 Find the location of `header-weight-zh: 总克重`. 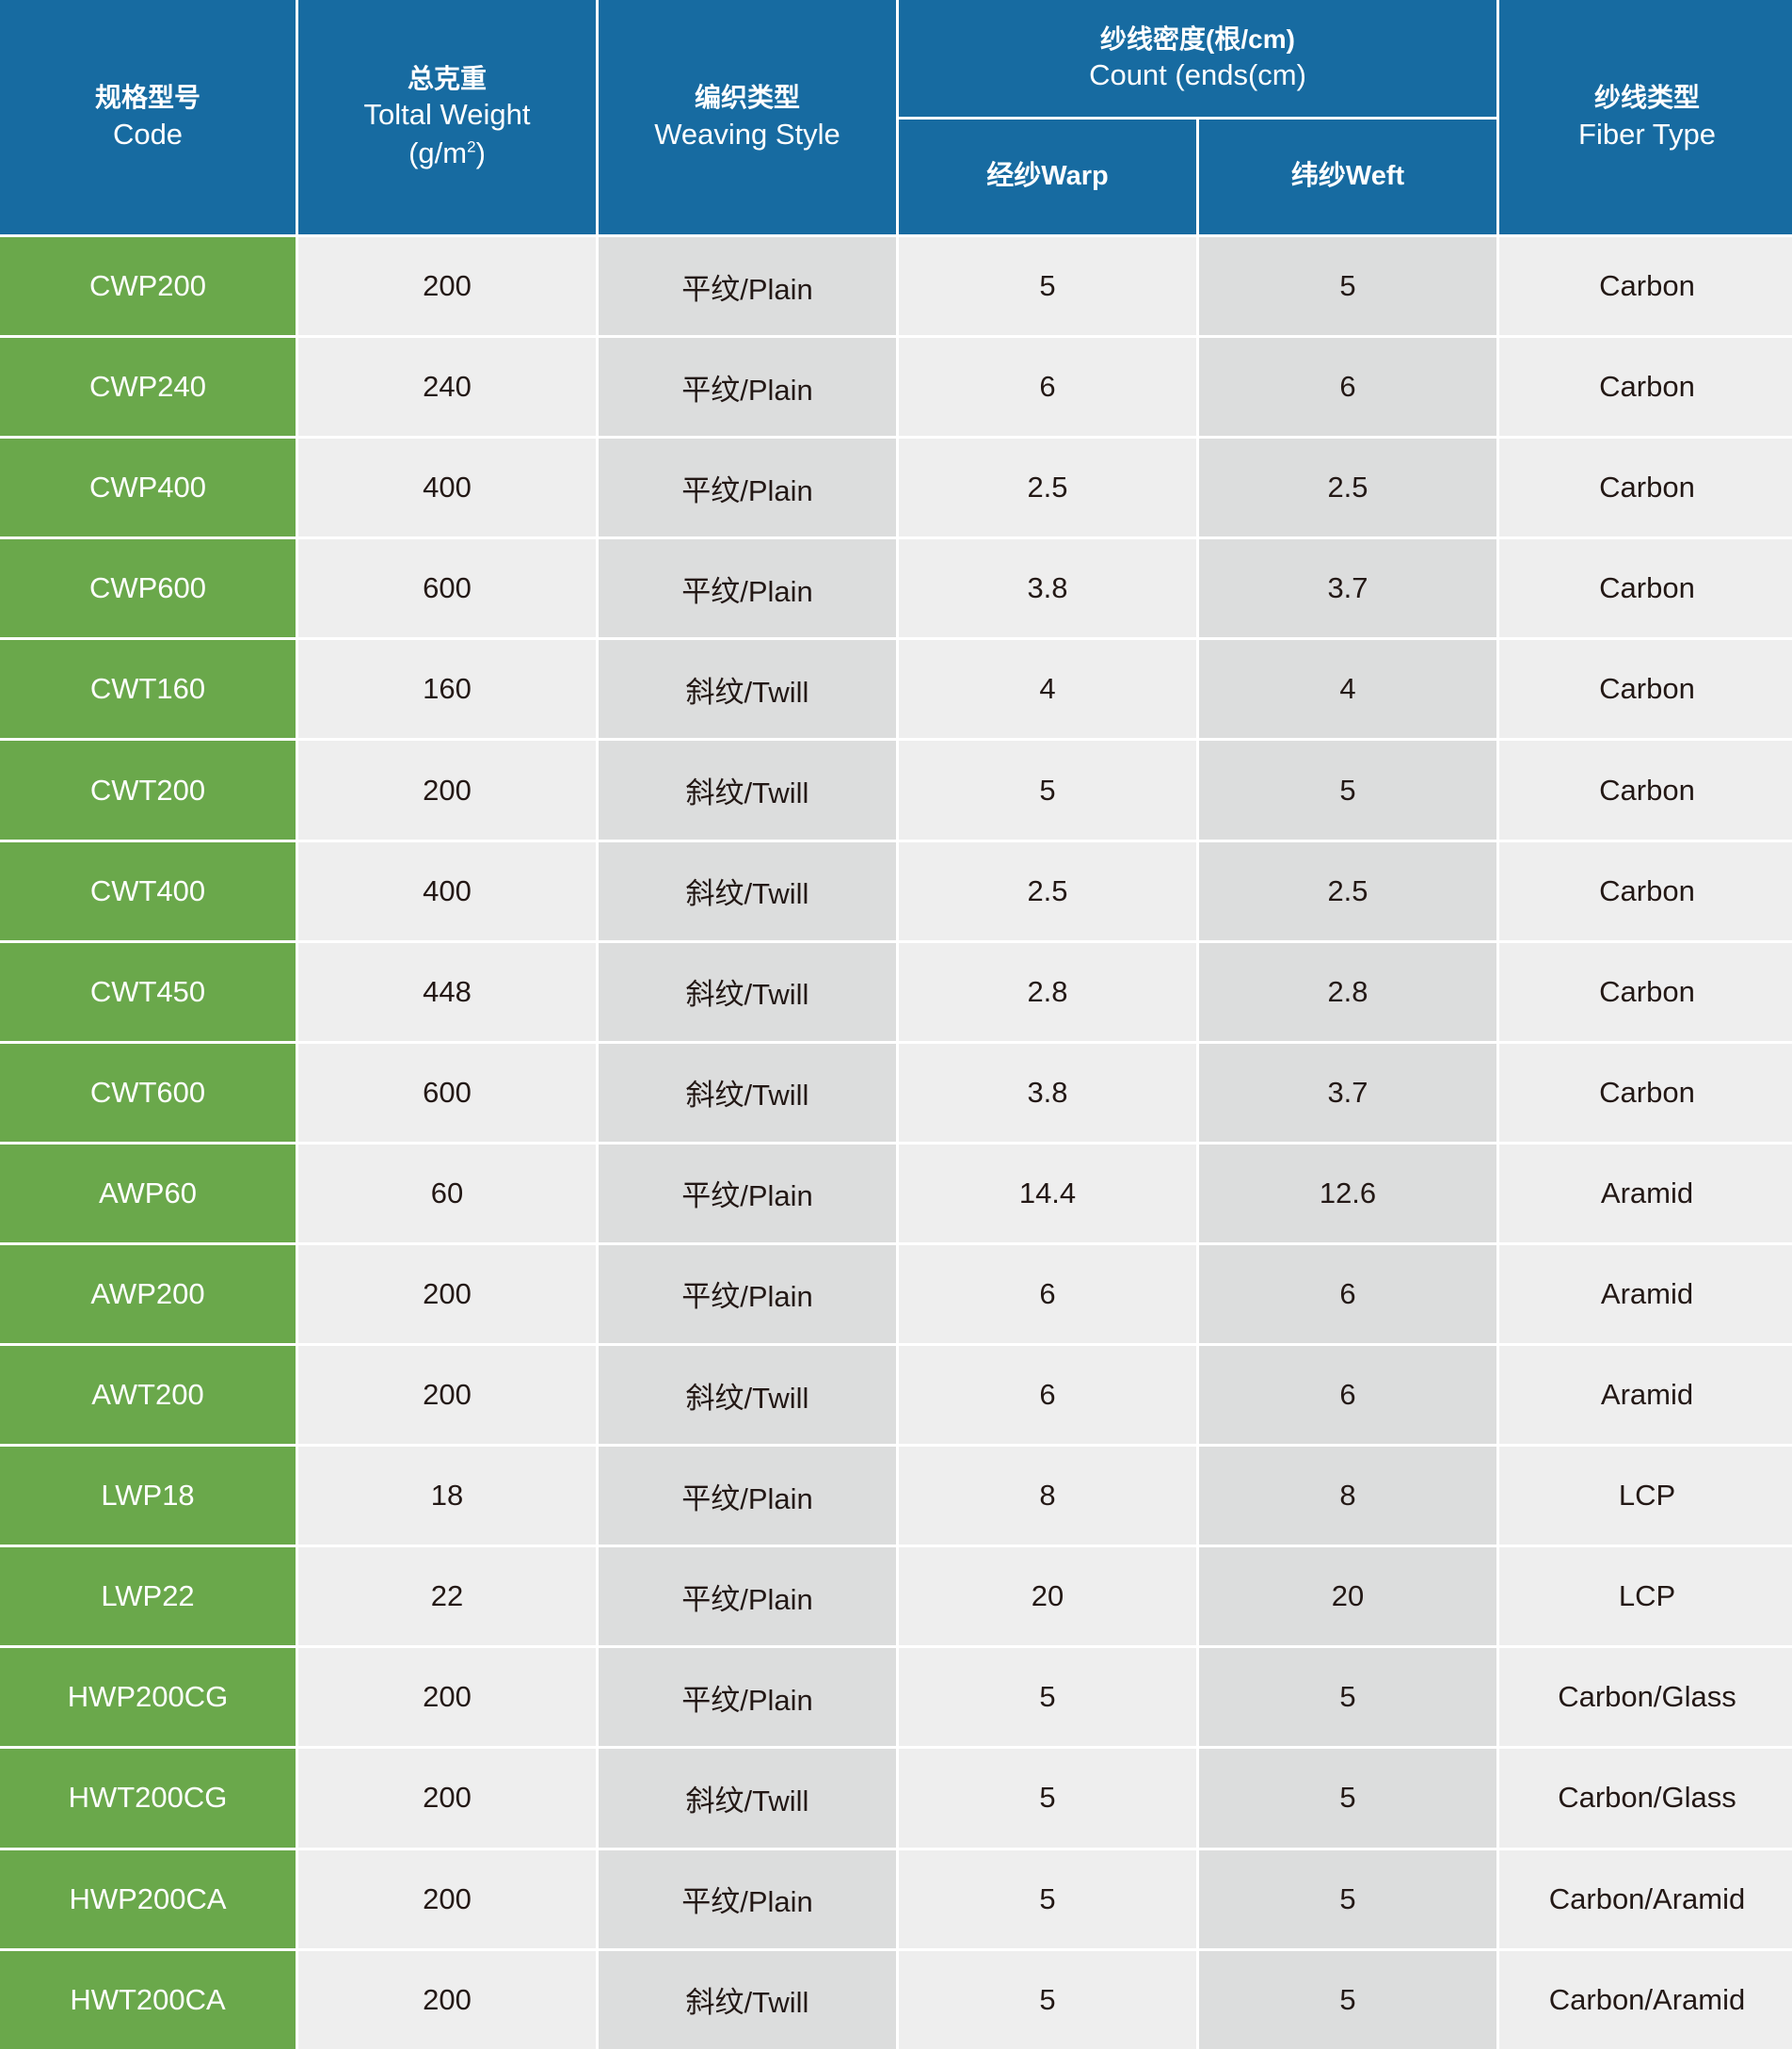

header-weight-zh: 总克重 is located at coordinates (447, 79).